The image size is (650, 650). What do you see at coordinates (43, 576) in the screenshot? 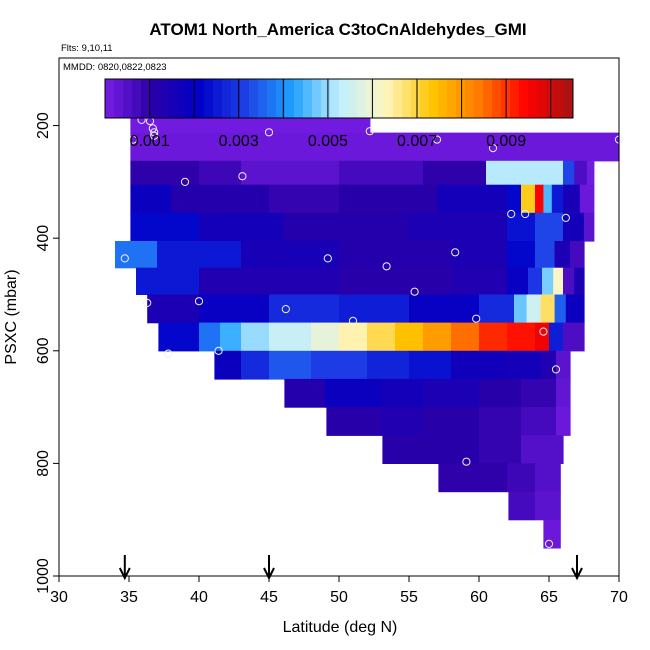
I see `y-tick-label: 1000` at bounding box center [43, 576].